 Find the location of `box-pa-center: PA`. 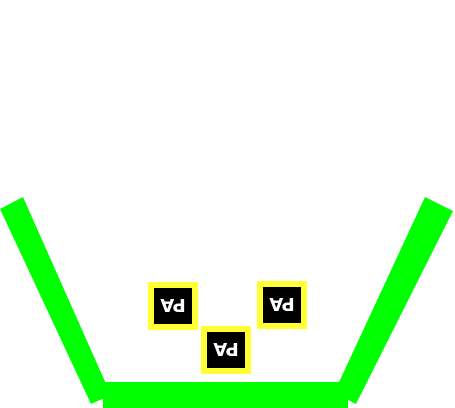

box-pa-center: PA is located at coordinates (226, 350).